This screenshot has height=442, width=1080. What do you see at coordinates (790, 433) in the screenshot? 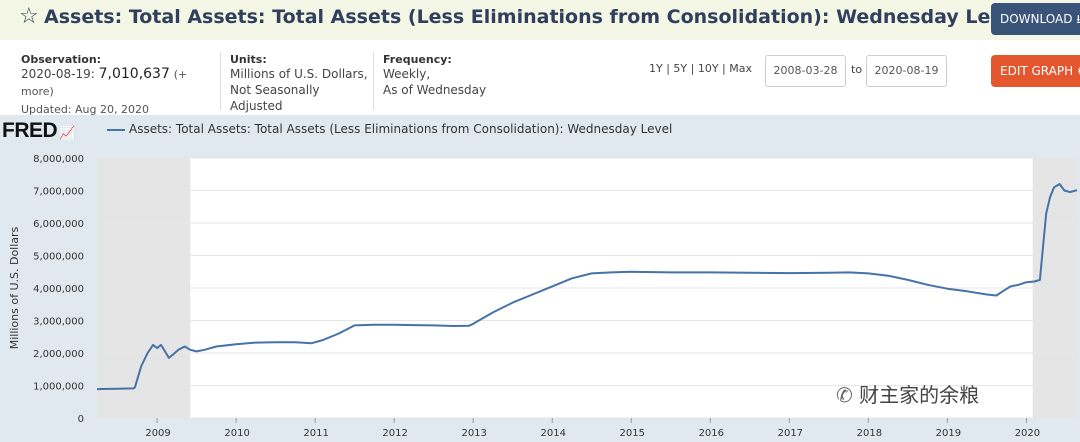
I see `x-tick-label: 2017` at bounding box center [790, 433].